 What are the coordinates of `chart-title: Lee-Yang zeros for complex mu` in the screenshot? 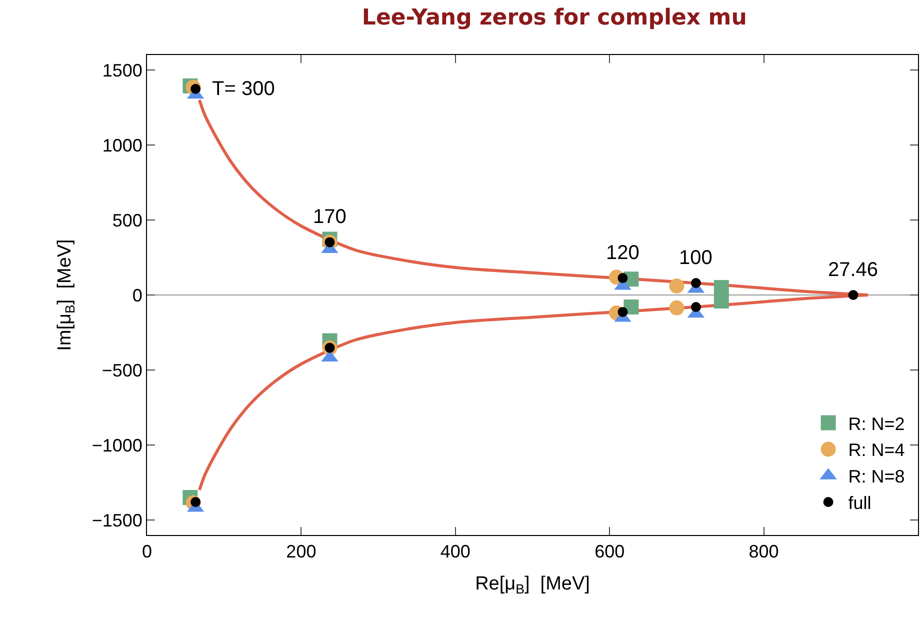 It's located at (554, 18).